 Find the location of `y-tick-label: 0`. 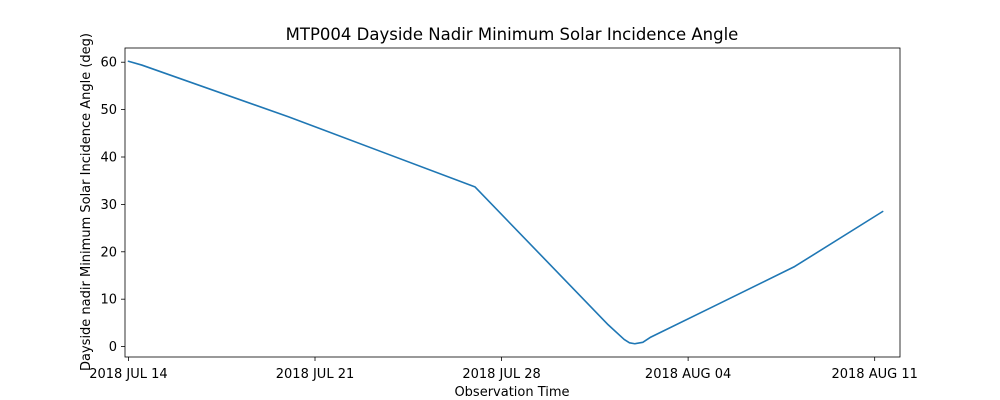

y-tick-label: 0 is located at coordinates (113, 347).